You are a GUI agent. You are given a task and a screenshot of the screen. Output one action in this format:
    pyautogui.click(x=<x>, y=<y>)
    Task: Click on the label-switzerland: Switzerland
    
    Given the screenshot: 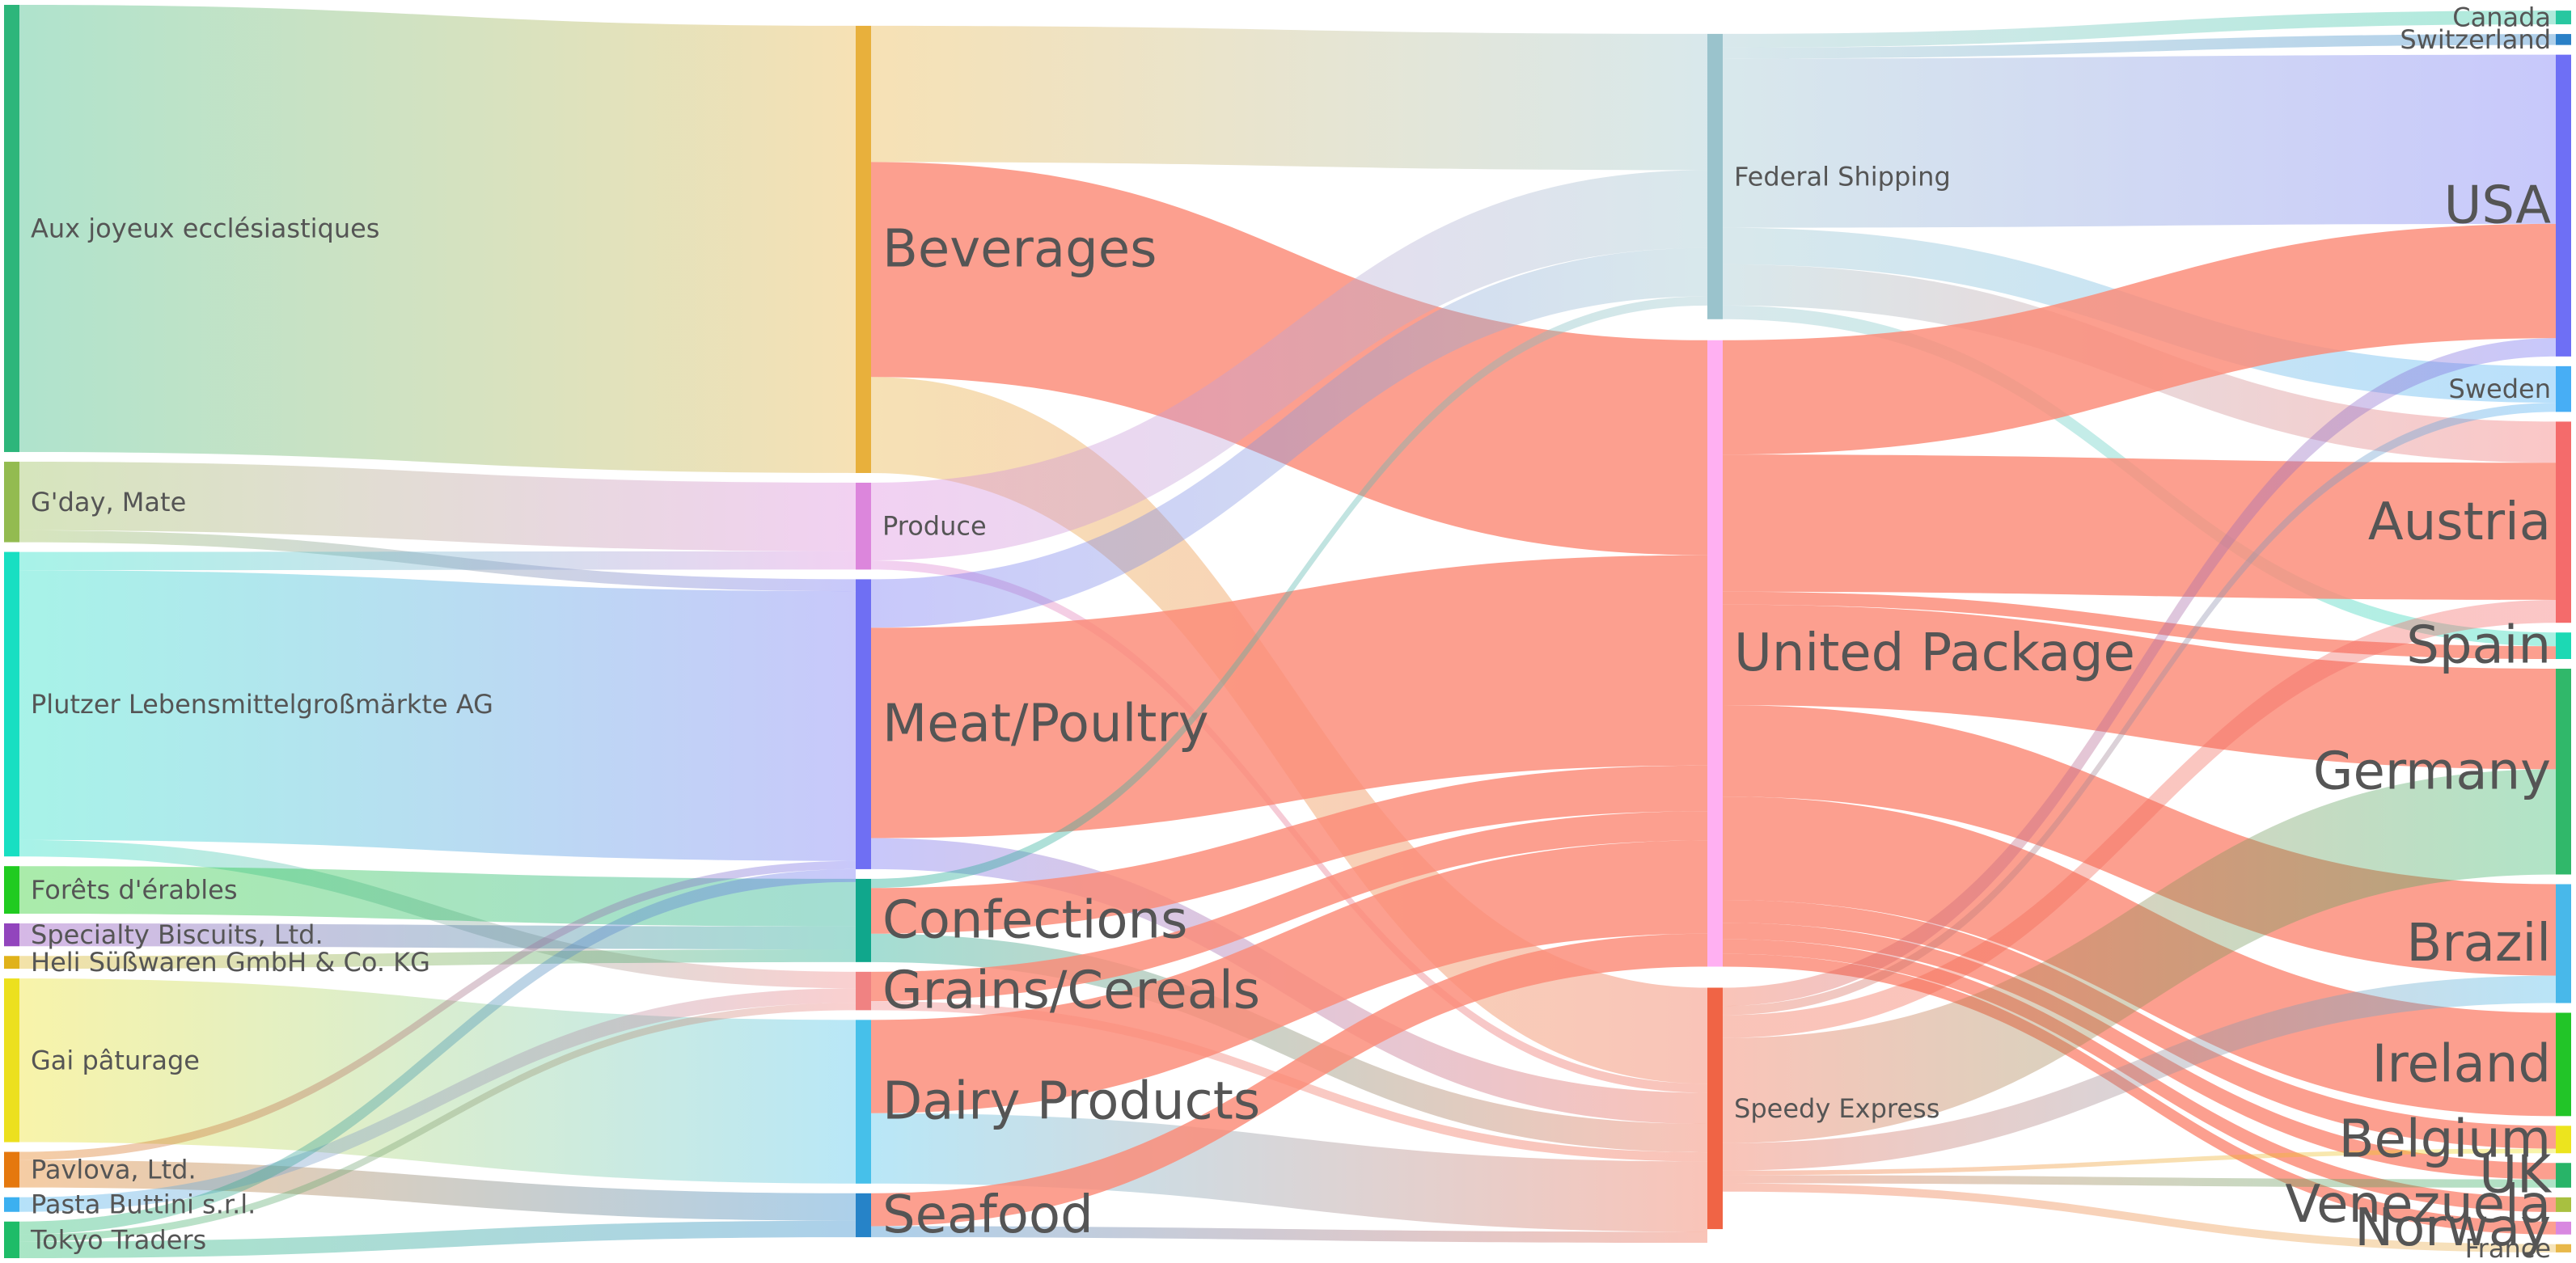 What is the action you would take?
    pyautogui.click(x=2475, y=39)
    